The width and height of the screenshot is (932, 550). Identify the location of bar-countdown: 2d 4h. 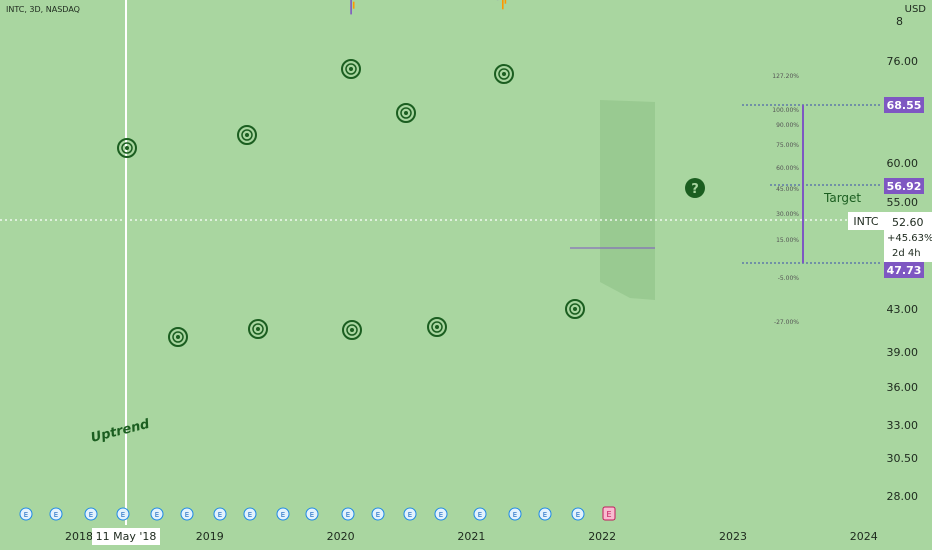
(906, 253).